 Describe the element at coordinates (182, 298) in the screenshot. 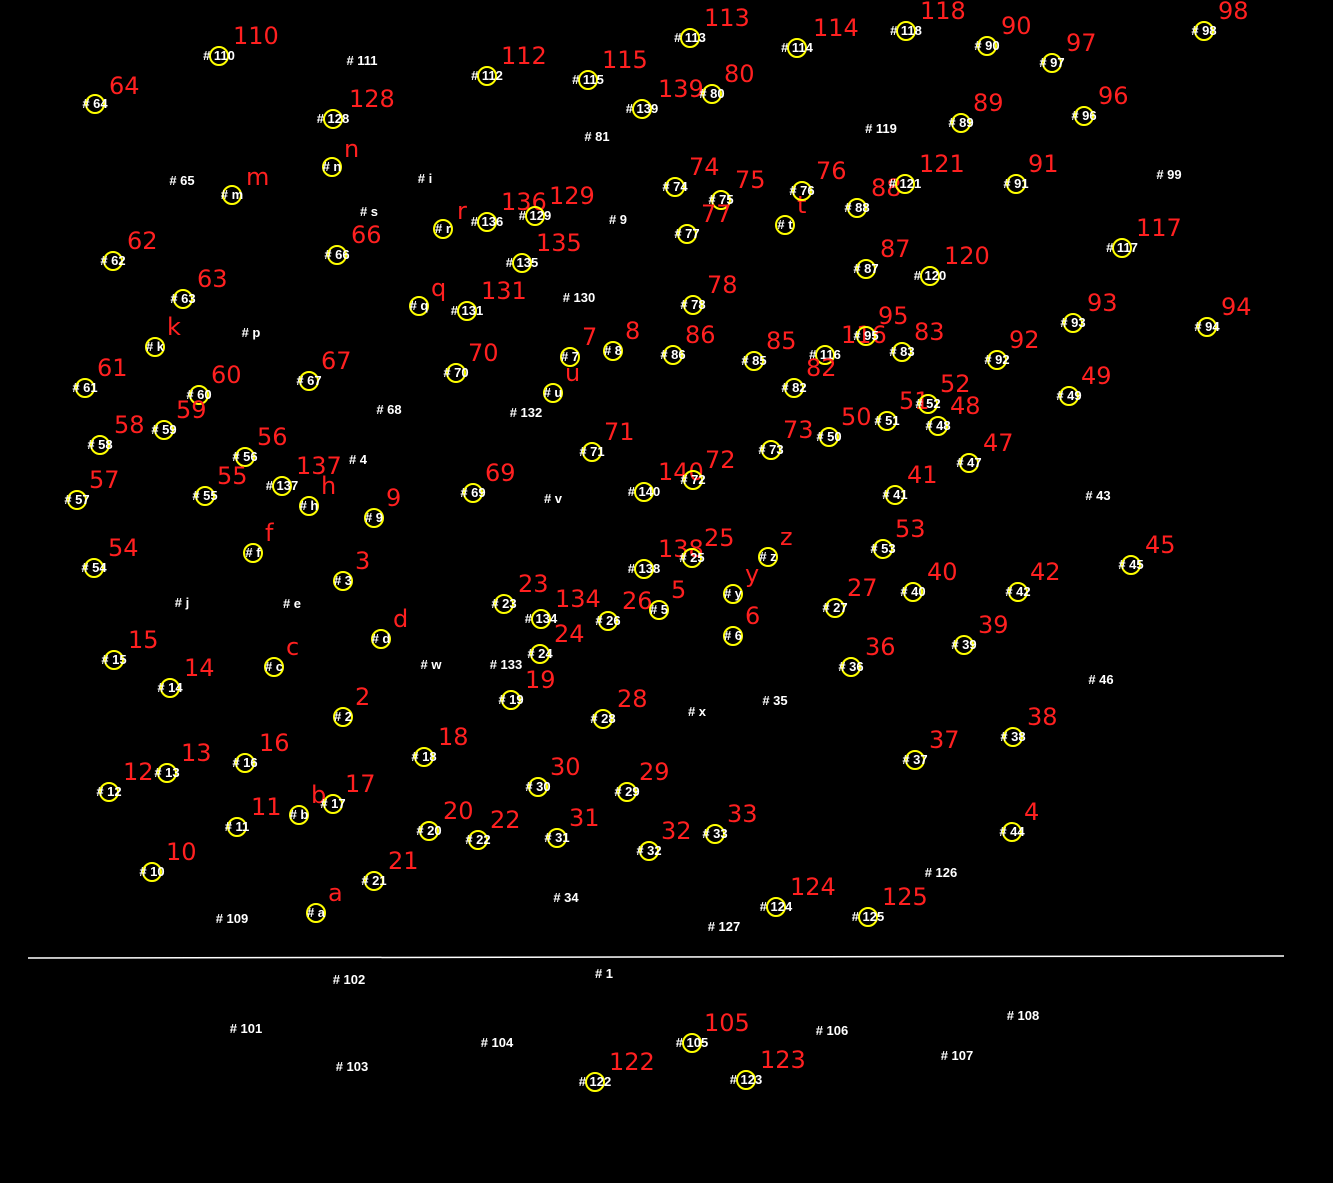

I see `point-label: # 63` at that location.